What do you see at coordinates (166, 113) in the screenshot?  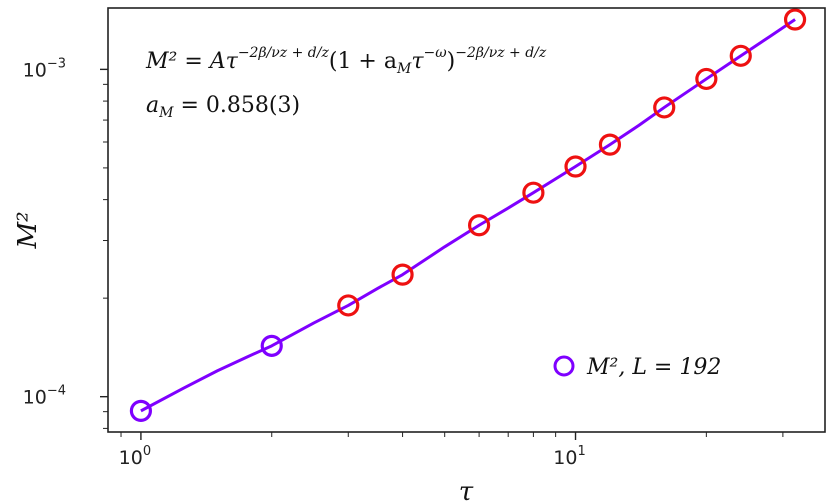 I see `param-subscript: M` at bounding box center [166, 113].